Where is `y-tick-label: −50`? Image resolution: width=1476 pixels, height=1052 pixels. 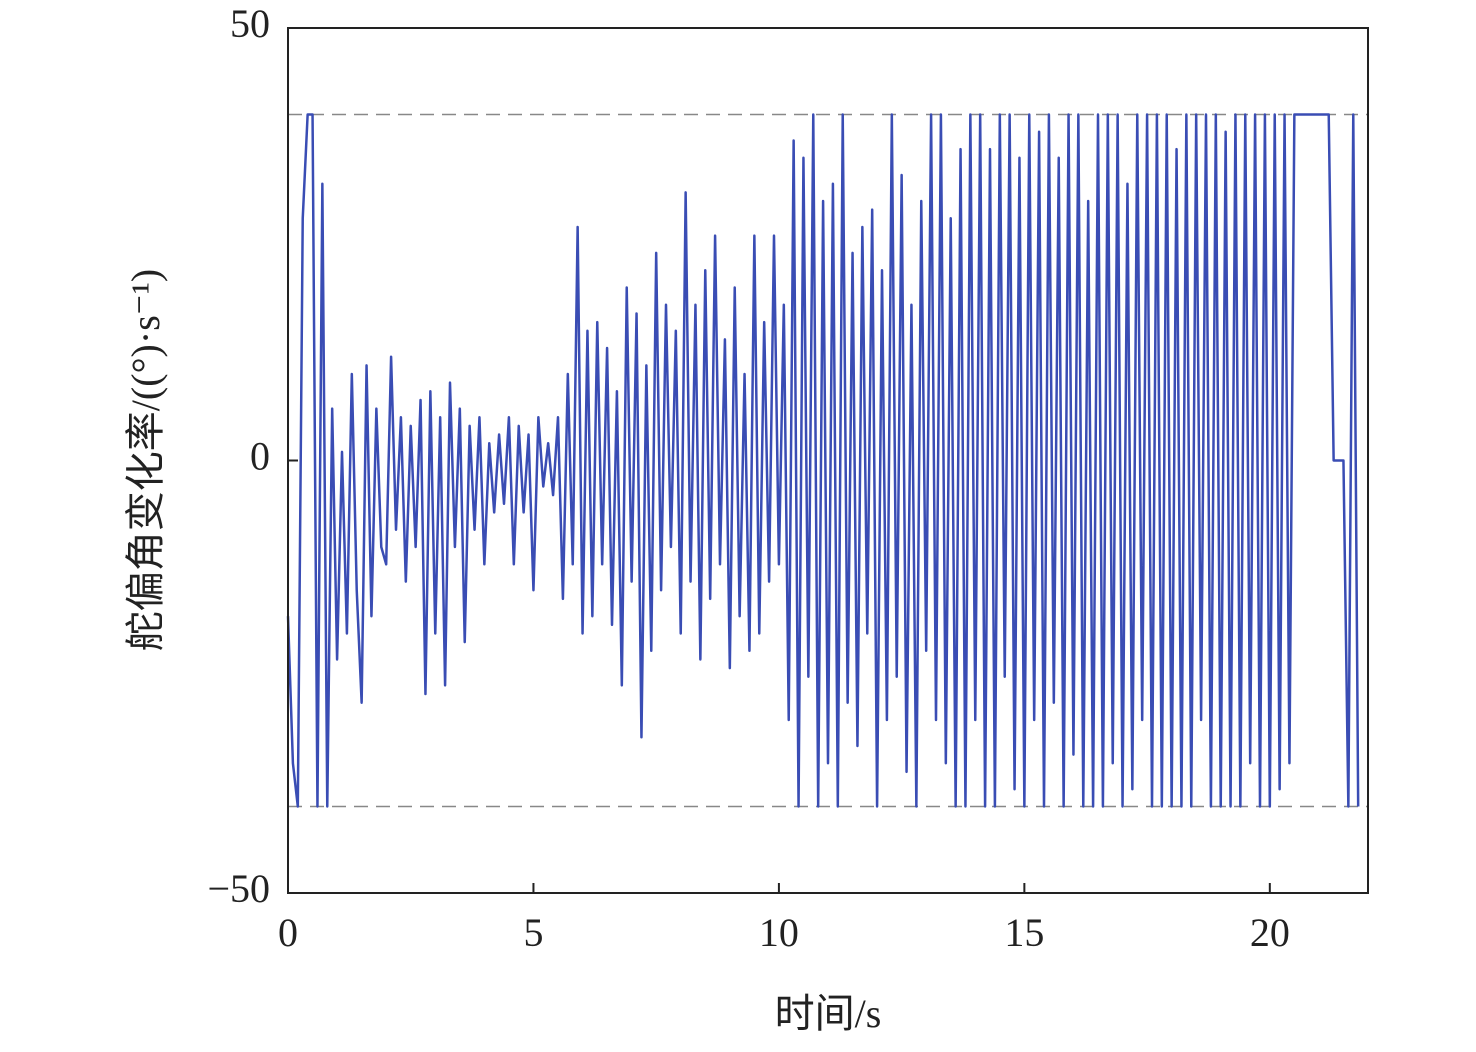 y-tick-label: −50 is located at coordinates (238, 888).